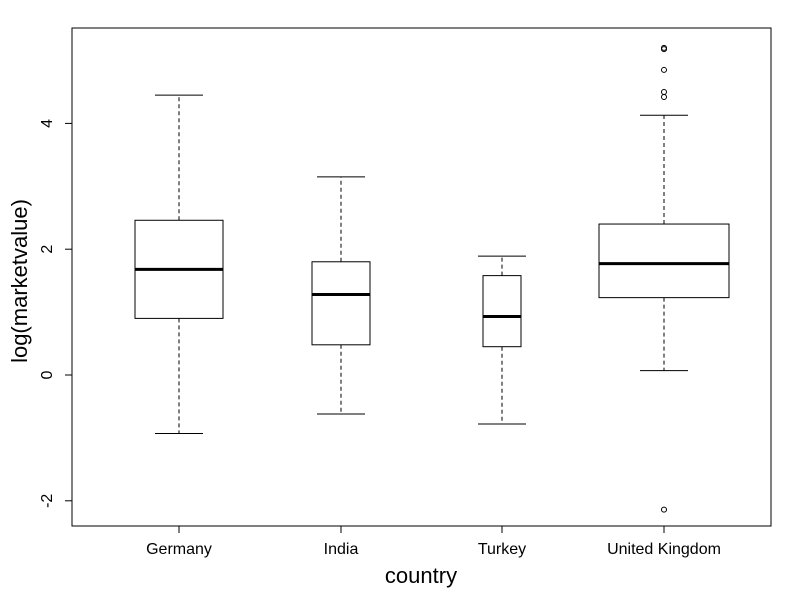 This screenshot has width=800, height=600. I want to click on y-axis-label: log(marketvalue), so click(19, 281).